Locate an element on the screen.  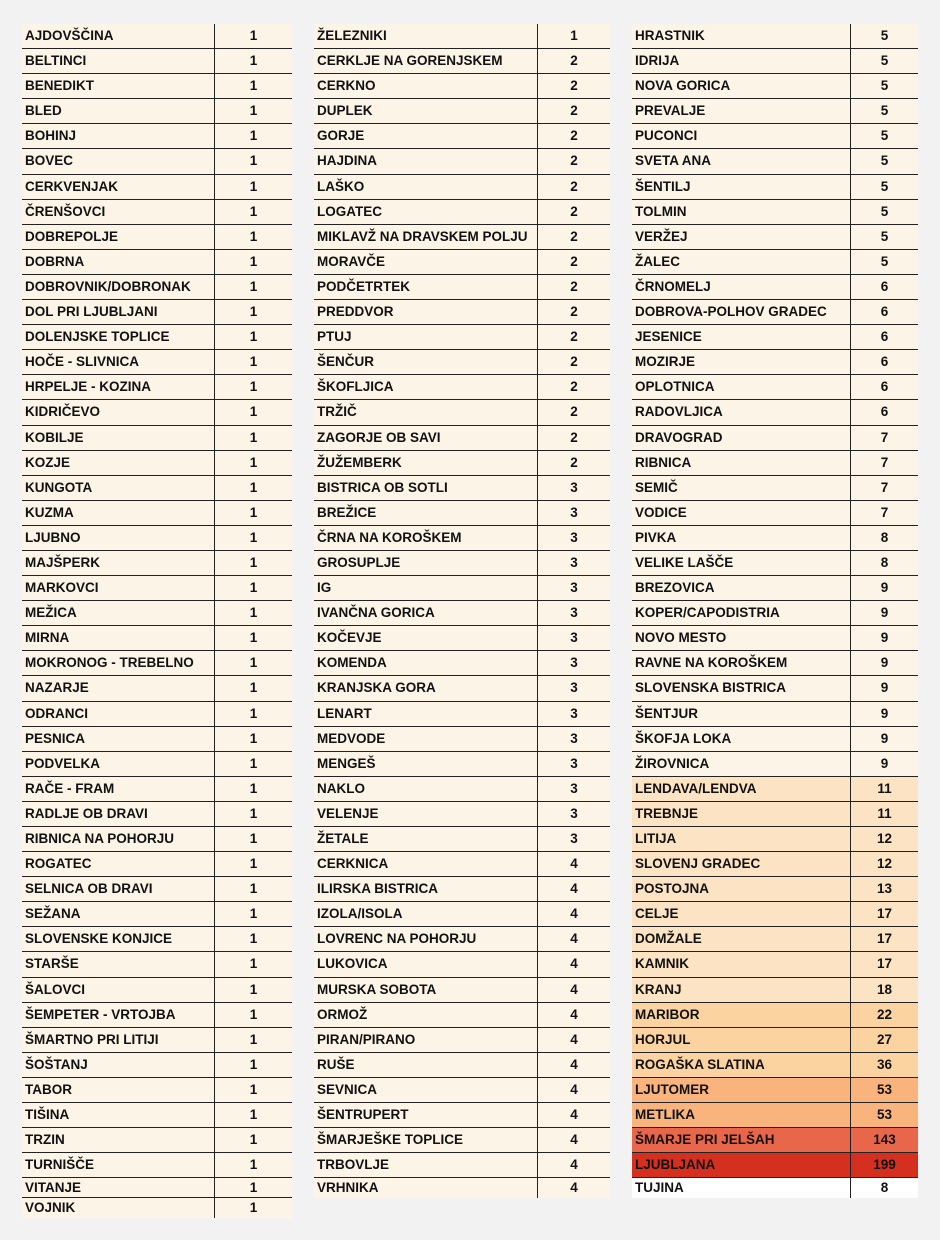
municipality-name: LJUBNO is located at coordinates (118, 537).